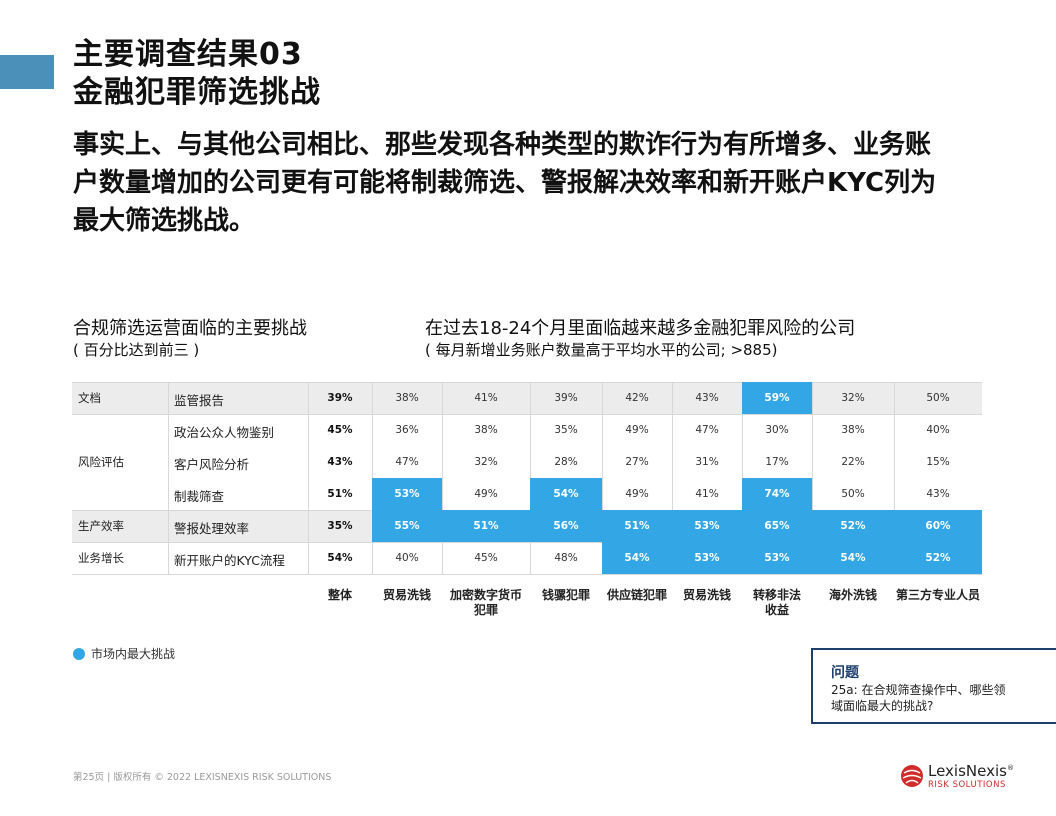 Image resolution: width=1056 pixels, height=816 pixels. I want to click on lexisnexis-logo: LexisNexis® RISK SOLUTIONS, so click(960, 777).